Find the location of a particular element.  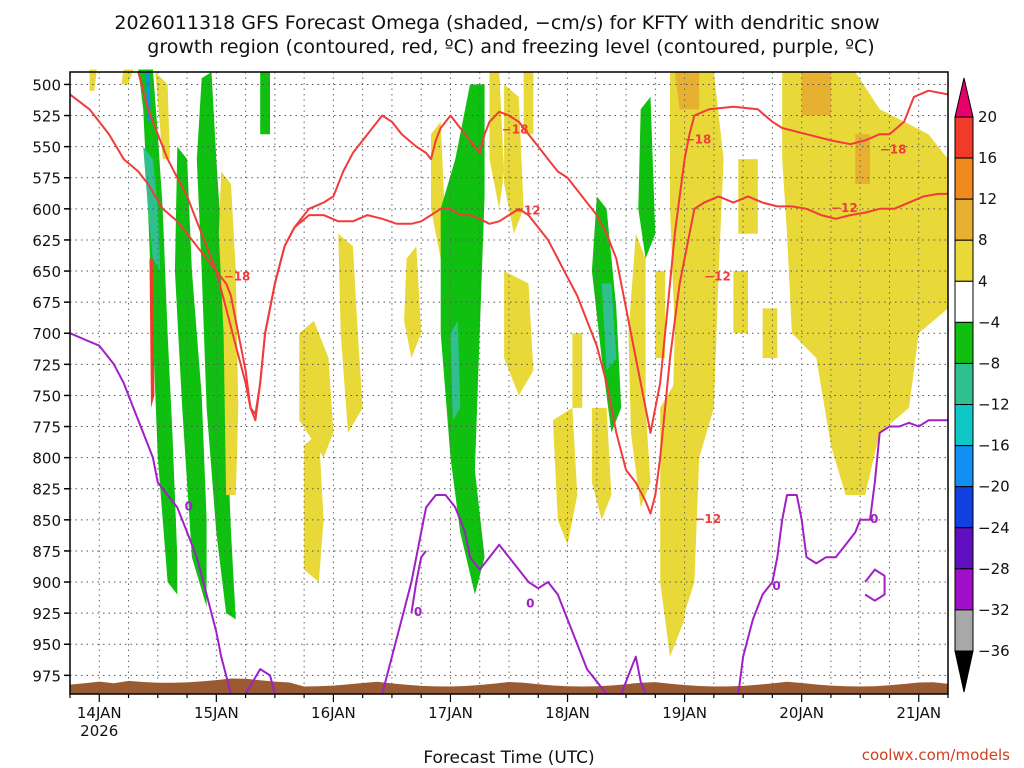

credit-text: coolwx.com/models is located at coordinates (936, 755).